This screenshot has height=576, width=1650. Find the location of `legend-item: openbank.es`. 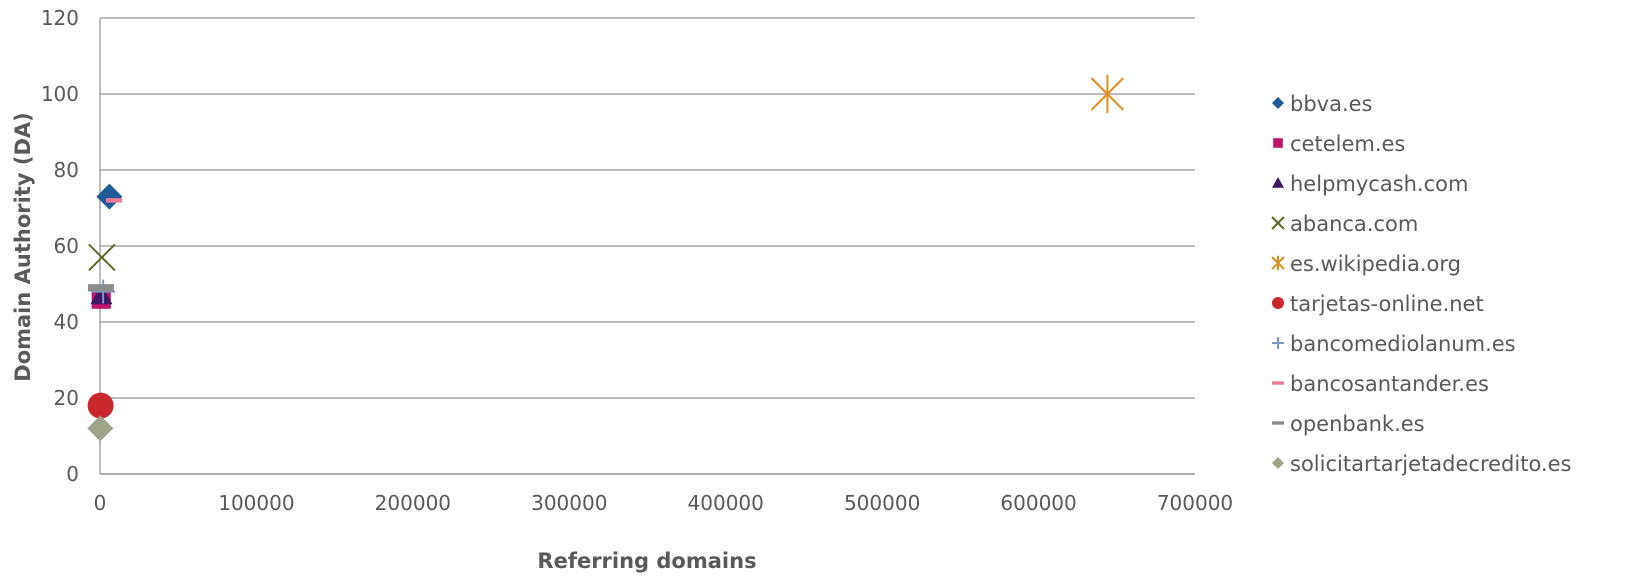

legend-item: openbank.es is located at coordinates (1348, 424).